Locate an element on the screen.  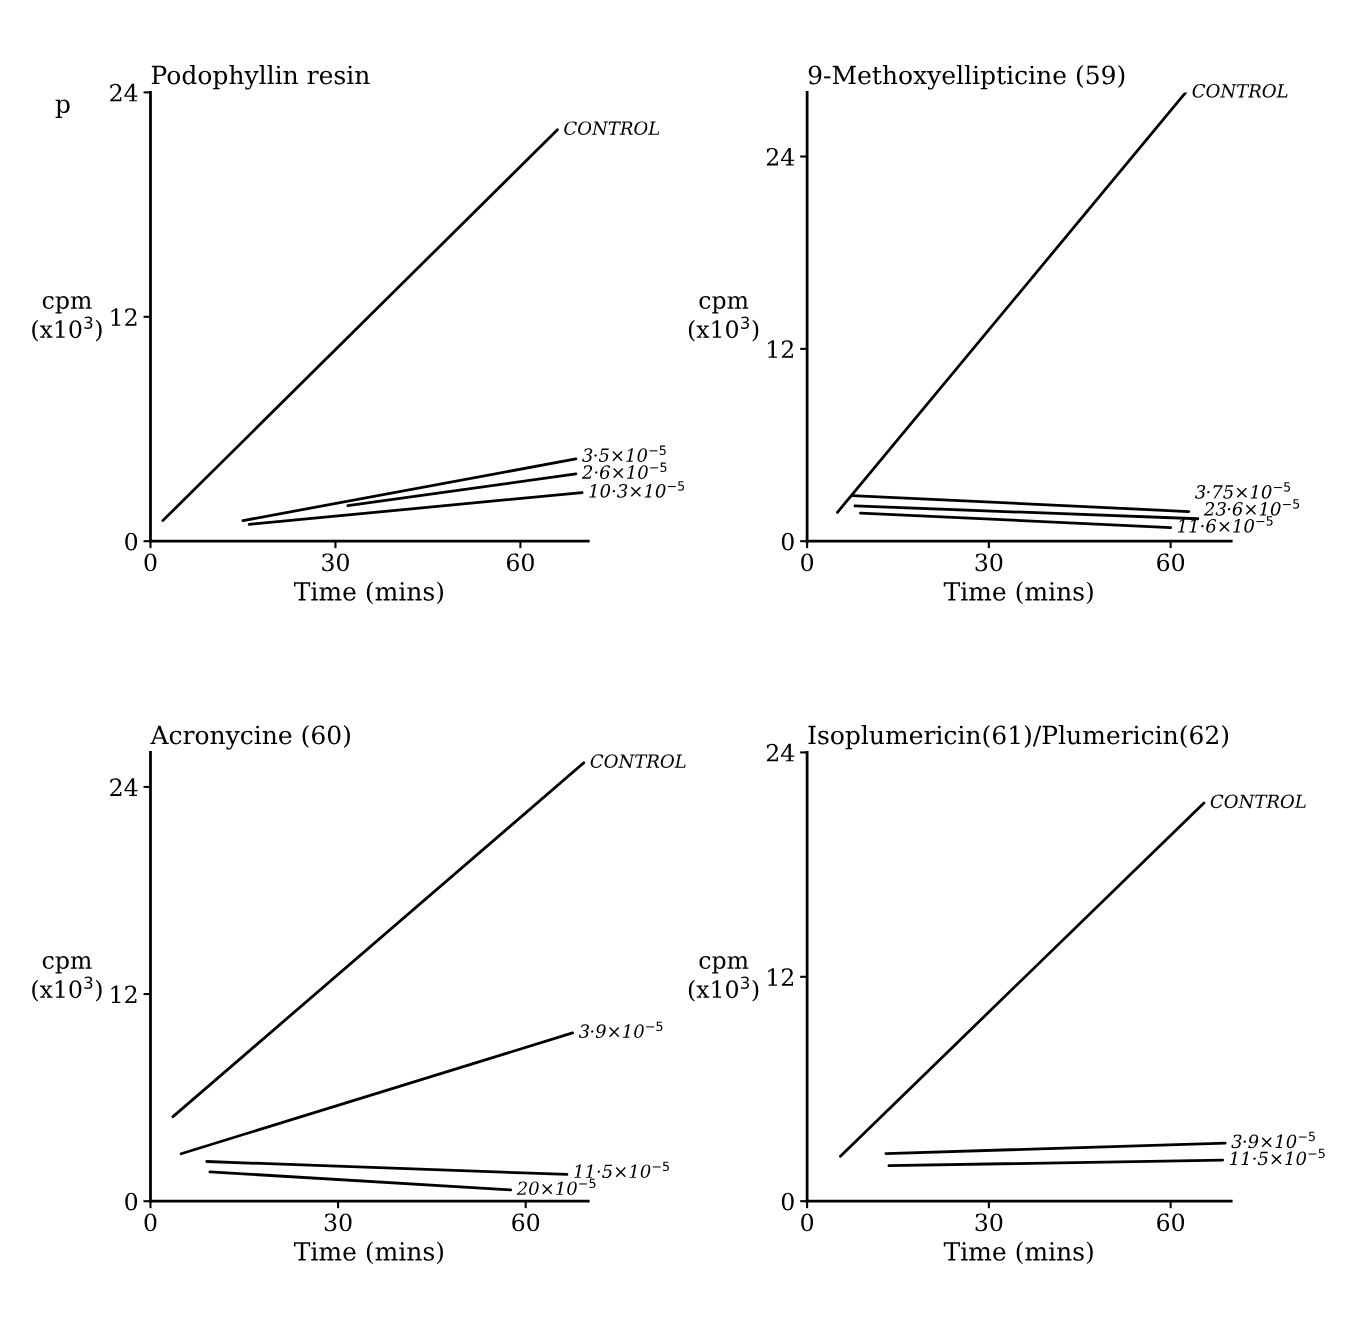
chart-title: Acronycine (60) is located at coordinates (250, 737).